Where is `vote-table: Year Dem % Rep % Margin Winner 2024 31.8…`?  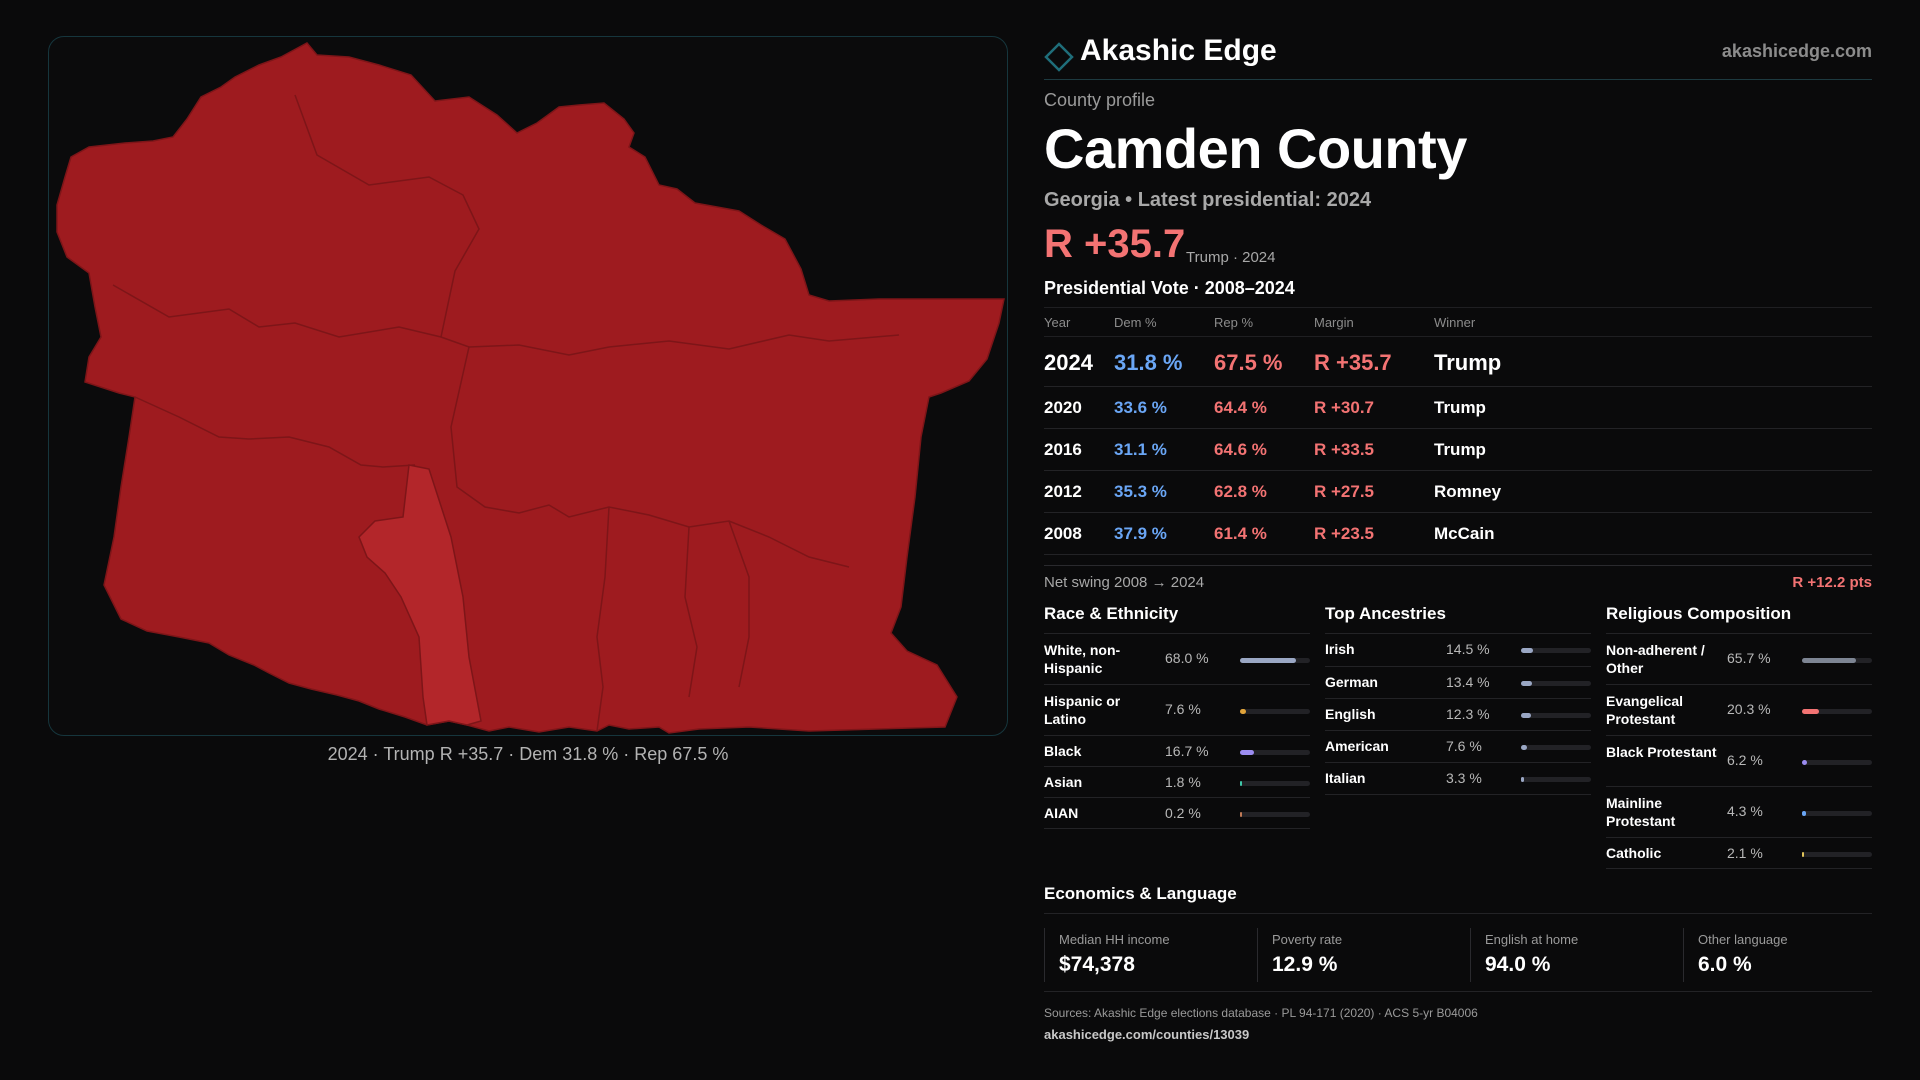 vote-table: Year Dem % Rep % Margin Winner 2024 31.8… is located at coordinates (1458, 431).